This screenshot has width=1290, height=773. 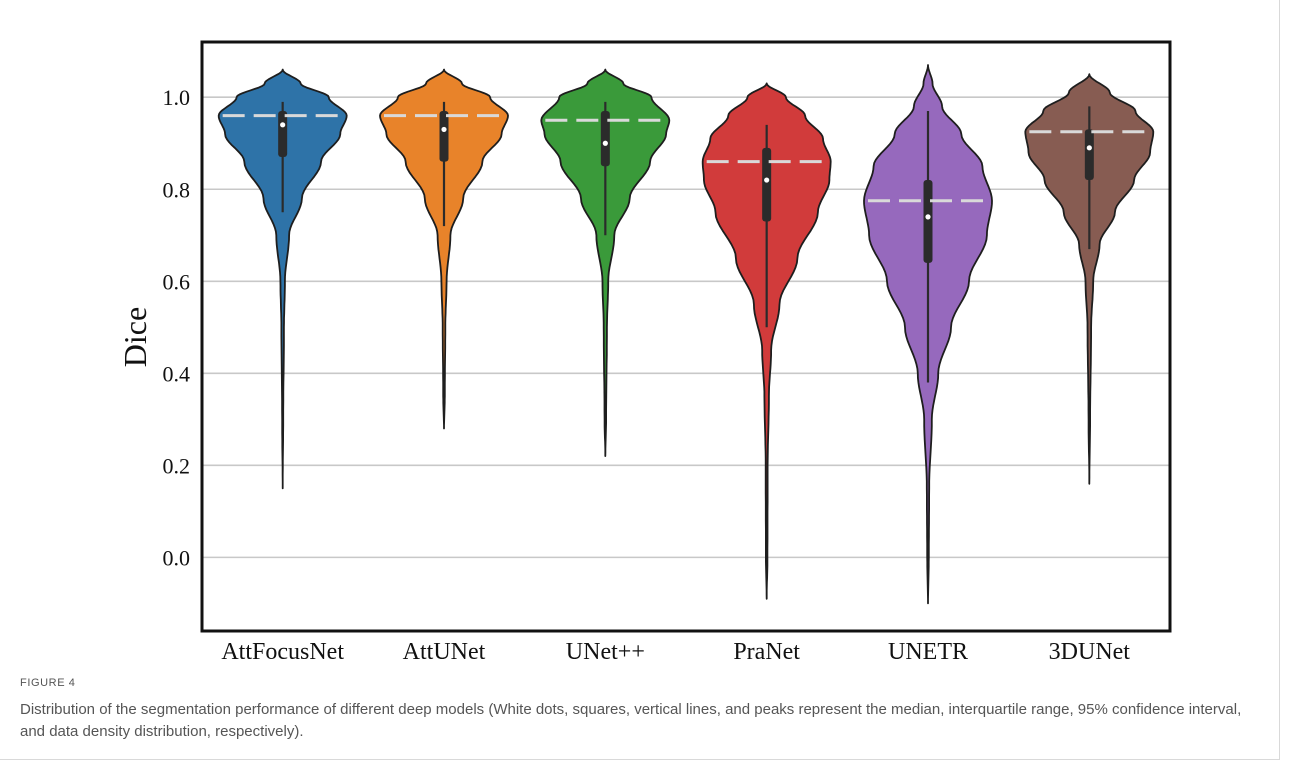 I want to click on y-tick-label: 0.8, so click(x=177, y=189).